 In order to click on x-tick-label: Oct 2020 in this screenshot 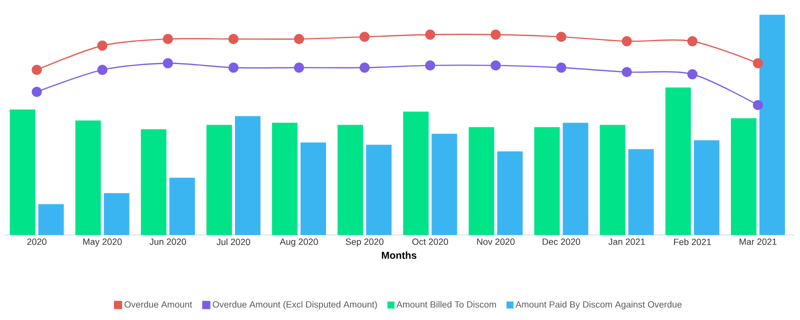, I will do `click(430, 241)`.